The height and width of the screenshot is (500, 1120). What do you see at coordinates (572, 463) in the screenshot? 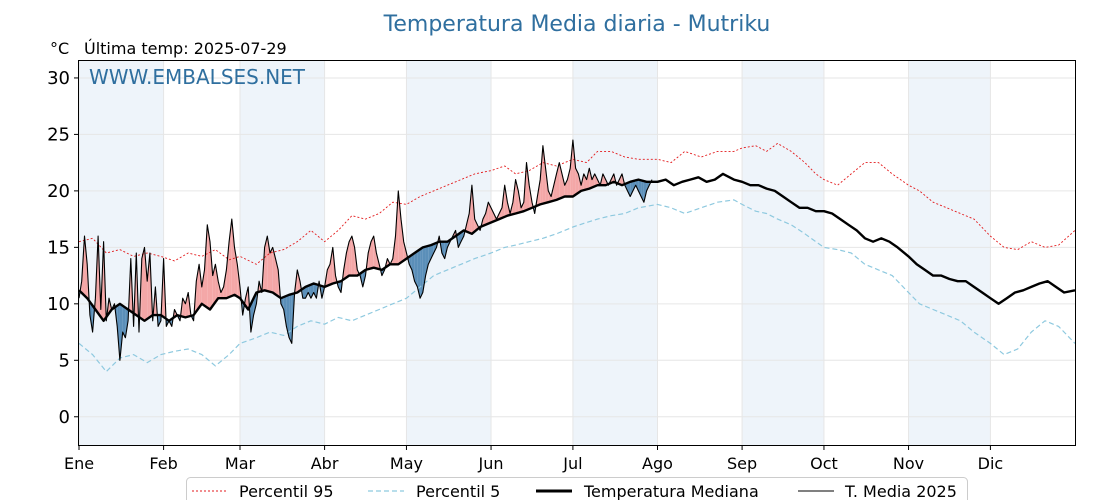
I see `x-tick-label: Jul` at bounding box center [572, 463].